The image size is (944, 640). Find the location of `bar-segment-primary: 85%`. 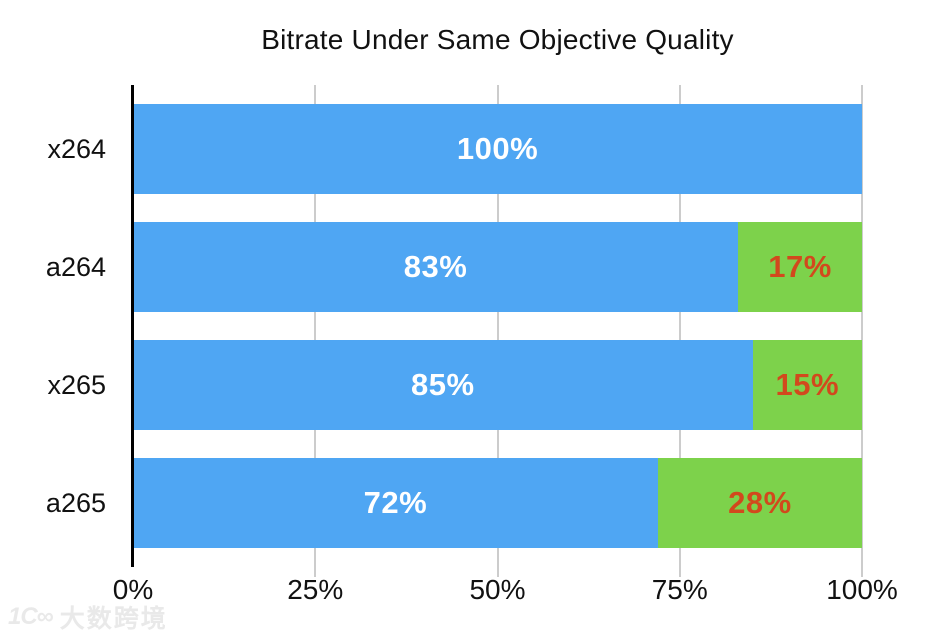

bar-segment-primary: 85% is located at coordinates (443, 385).